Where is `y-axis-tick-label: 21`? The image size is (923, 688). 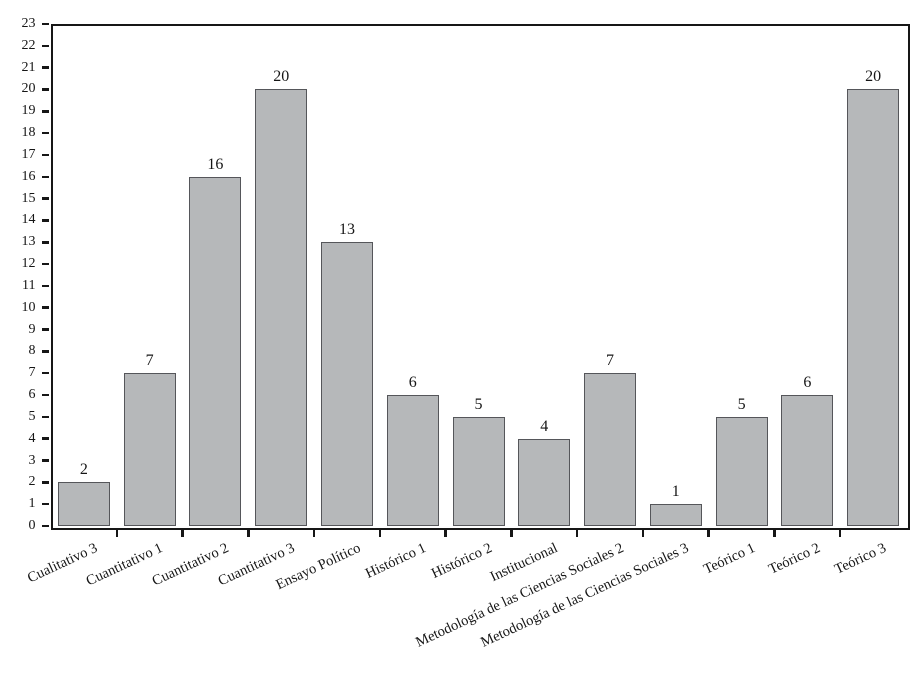 y-axis-tick-label: 21 is located at coordinates (28, 67).